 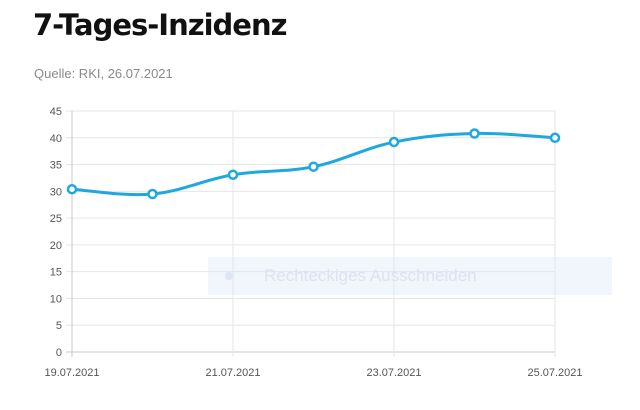 What do you see at coordinates (370, 275) in the screenshot?
I see `overlay-label: Rechteckiges Ausschneiden` at bounding box center [370, 275].